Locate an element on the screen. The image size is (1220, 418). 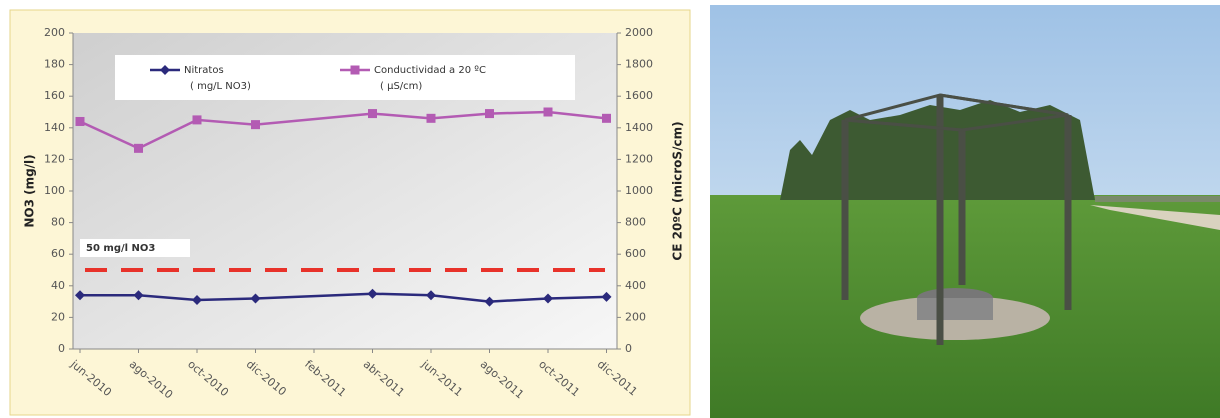
legend-label: Nitratos is located at coordinates (204, 70).